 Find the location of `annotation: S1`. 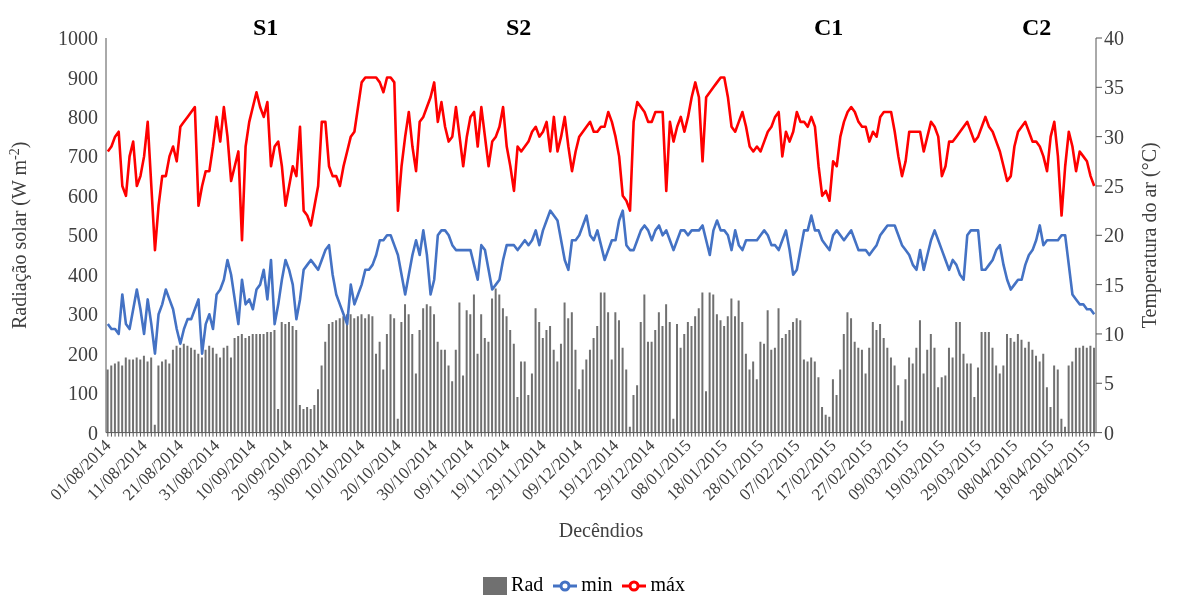

annotation: S1 is located at coordinates (266, 27).